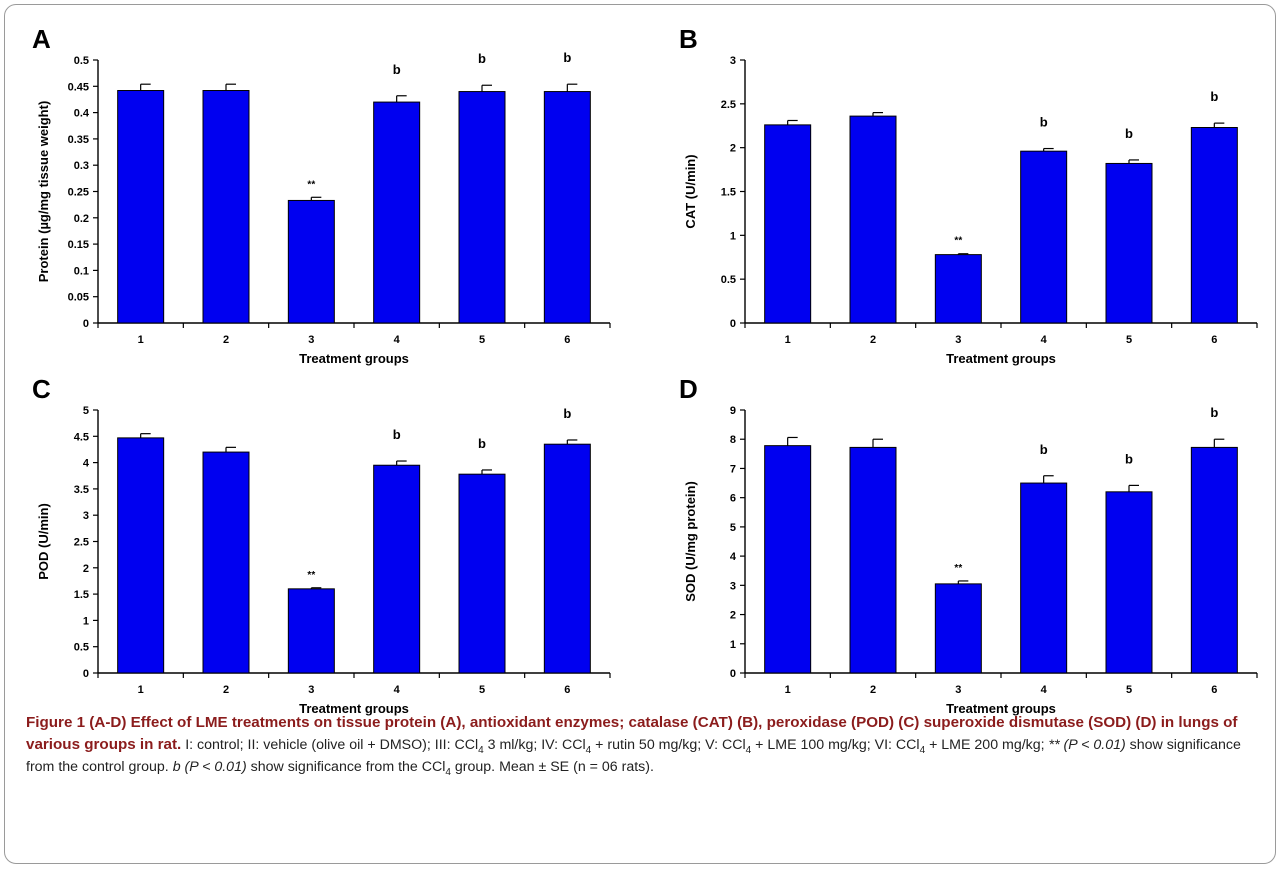 The image size is (1282, 870). Describe the element at coordinates (43, 541) in the screenshot. I see `y-axis-title: POD (U/min)` at that location.